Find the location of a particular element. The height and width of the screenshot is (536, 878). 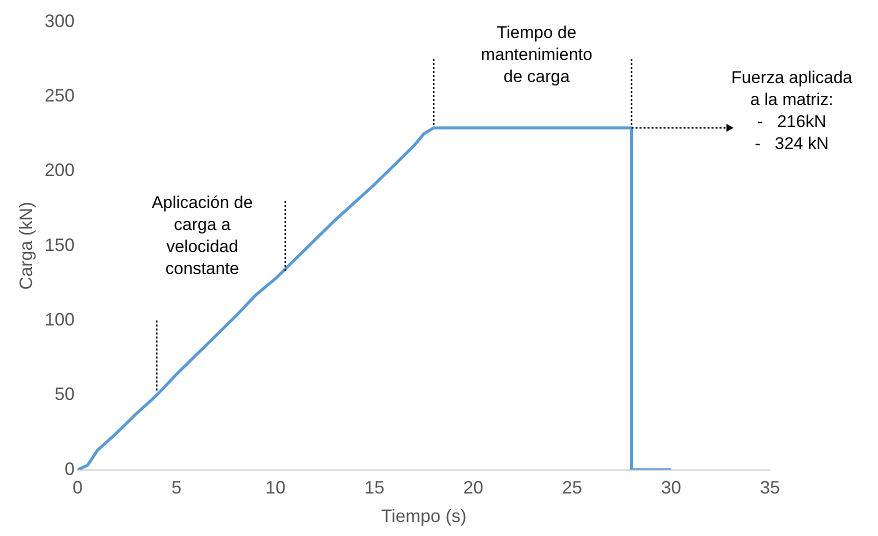

annotation: Tiempo de mantenimiento de carga is located at coordinates (536, 54).